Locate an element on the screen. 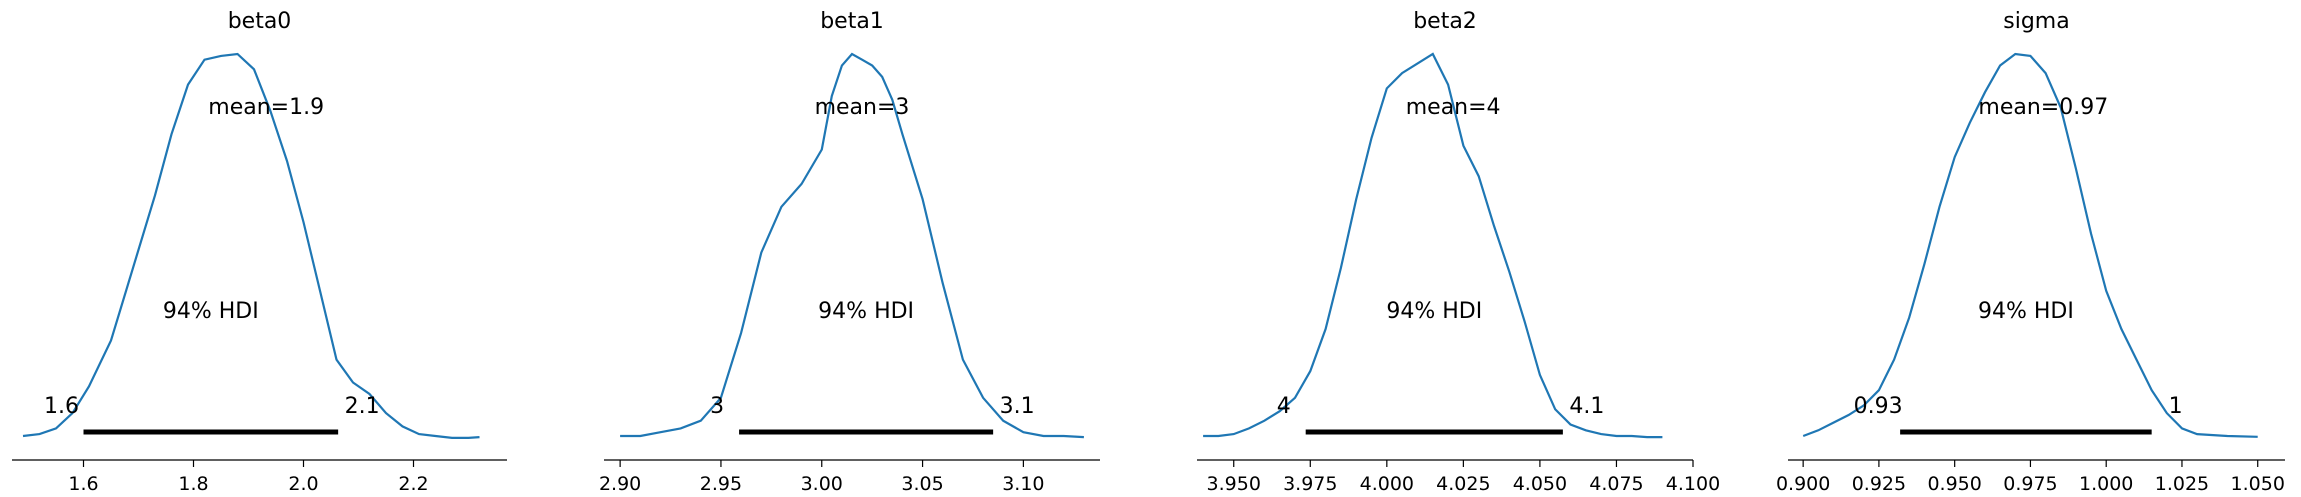 The width and height of the screenshot is (2301, 497). hdi-low-label: 4 is located at coordinates (1284, 406).